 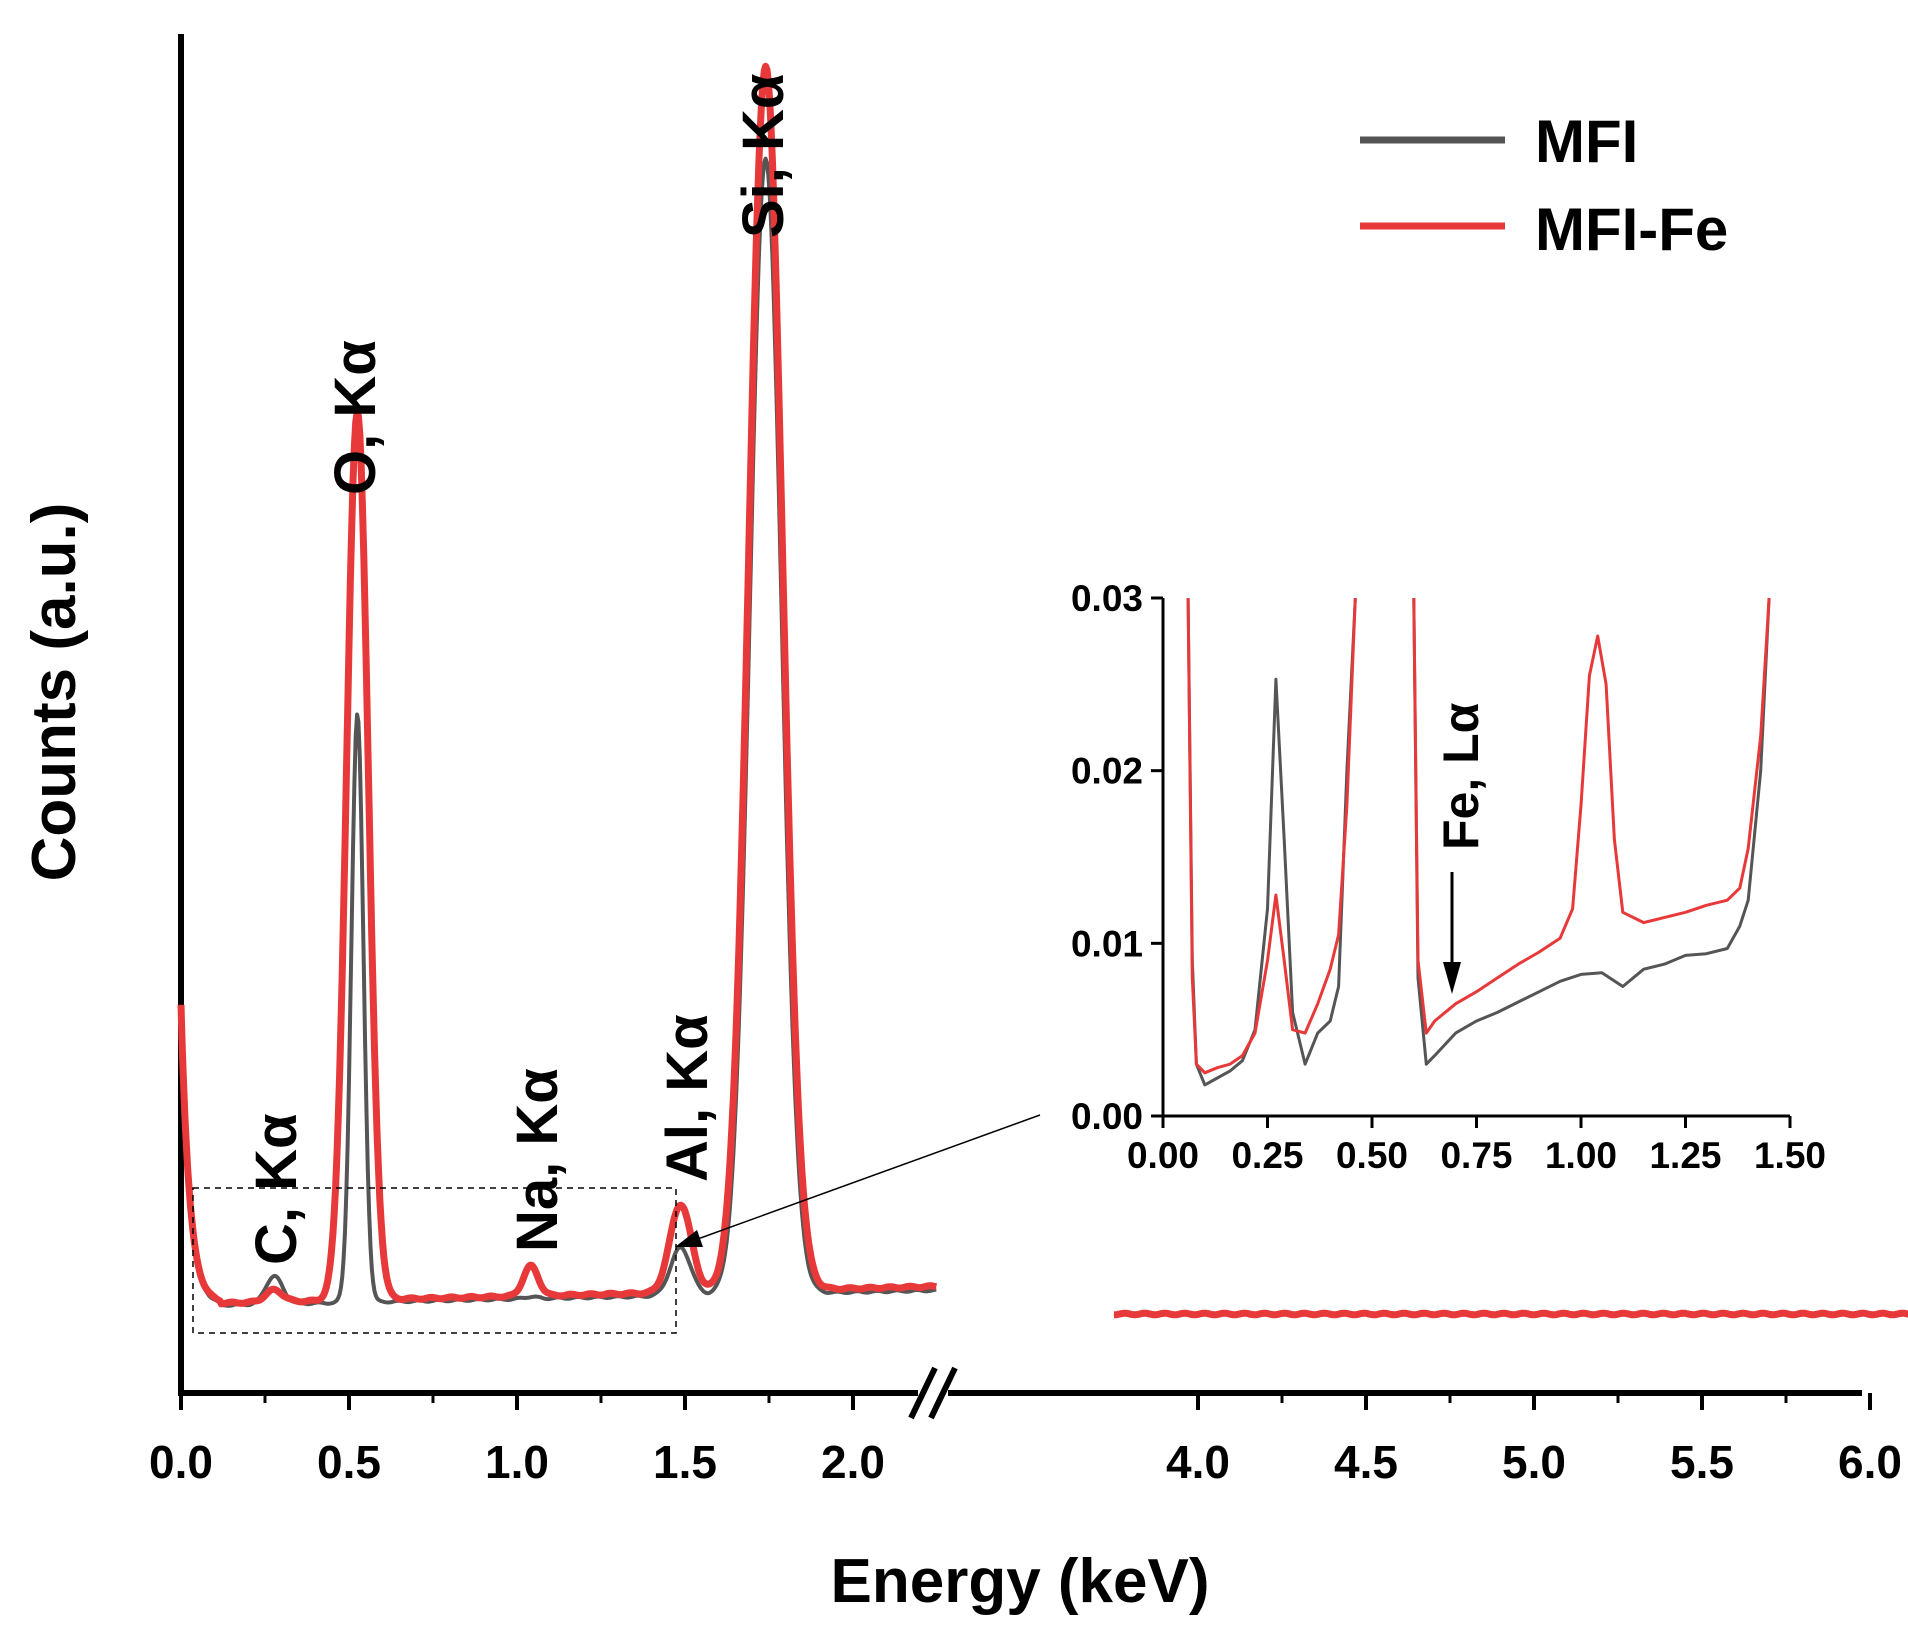 What do you see at coordinates (181, 1462) in the screenshot?
I see `x-tick-label-0: 0.0` at bounding box center [181, 1462].